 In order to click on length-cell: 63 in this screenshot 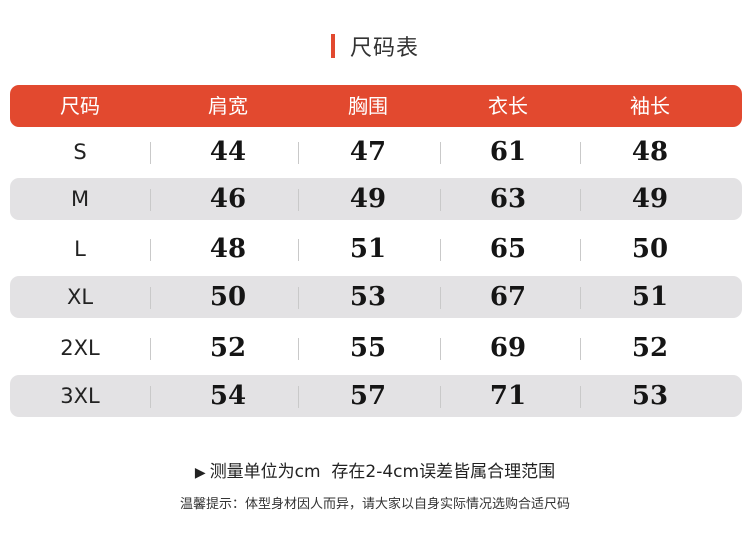, I will do `click(508, 199)`.